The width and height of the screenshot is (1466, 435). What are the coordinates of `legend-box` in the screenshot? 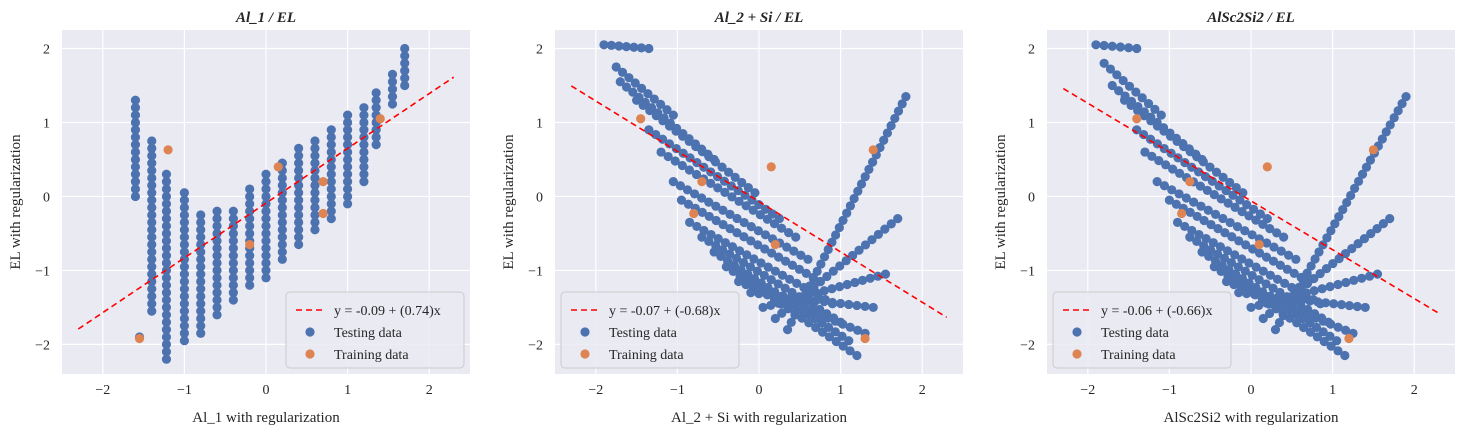 It's located at (375, 330).